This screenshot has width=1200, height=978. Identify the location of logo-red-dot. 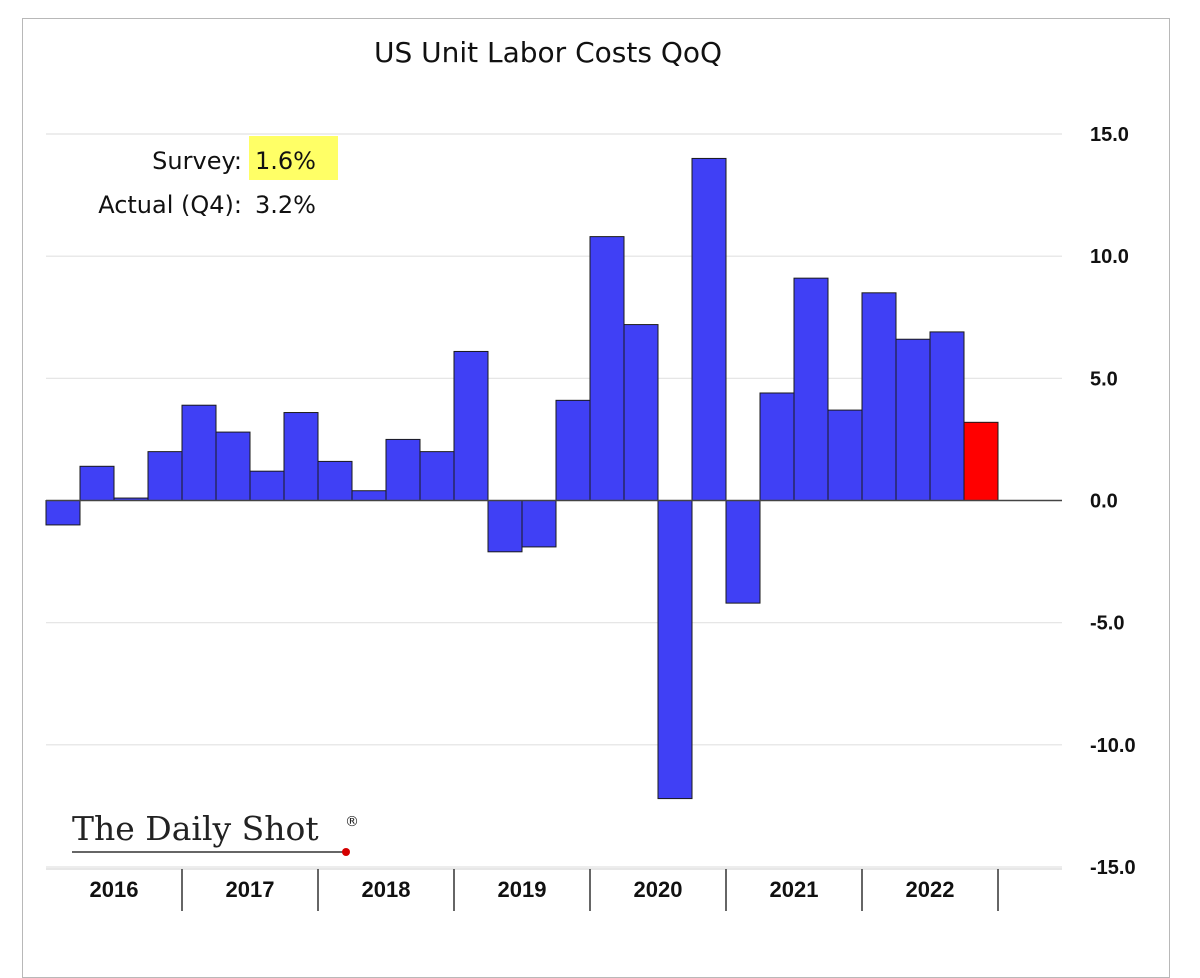
(346, 852).